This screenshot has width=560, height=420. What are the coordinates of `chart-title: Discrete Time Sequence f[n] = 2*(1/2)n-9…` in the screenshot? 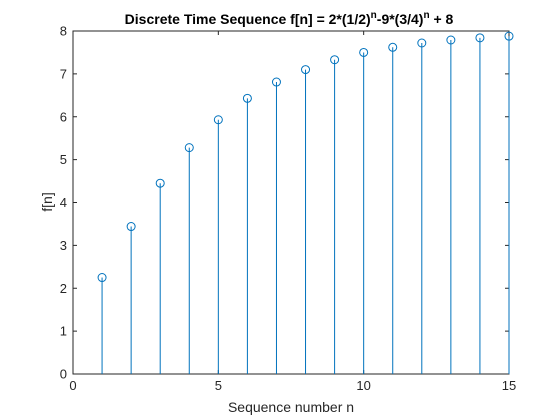 It's located at (289, 18).